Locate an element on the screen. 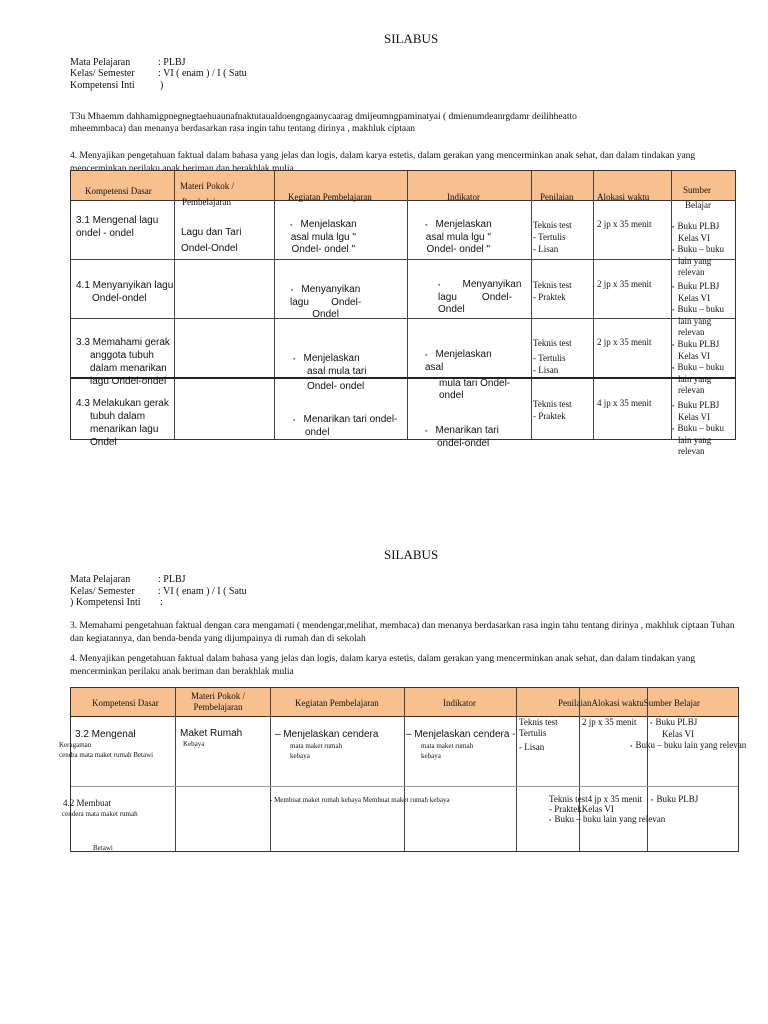 This screenshot has width=768, height=1024. table-row-kd-line: Keragaman is located at coordinates (75, 745).